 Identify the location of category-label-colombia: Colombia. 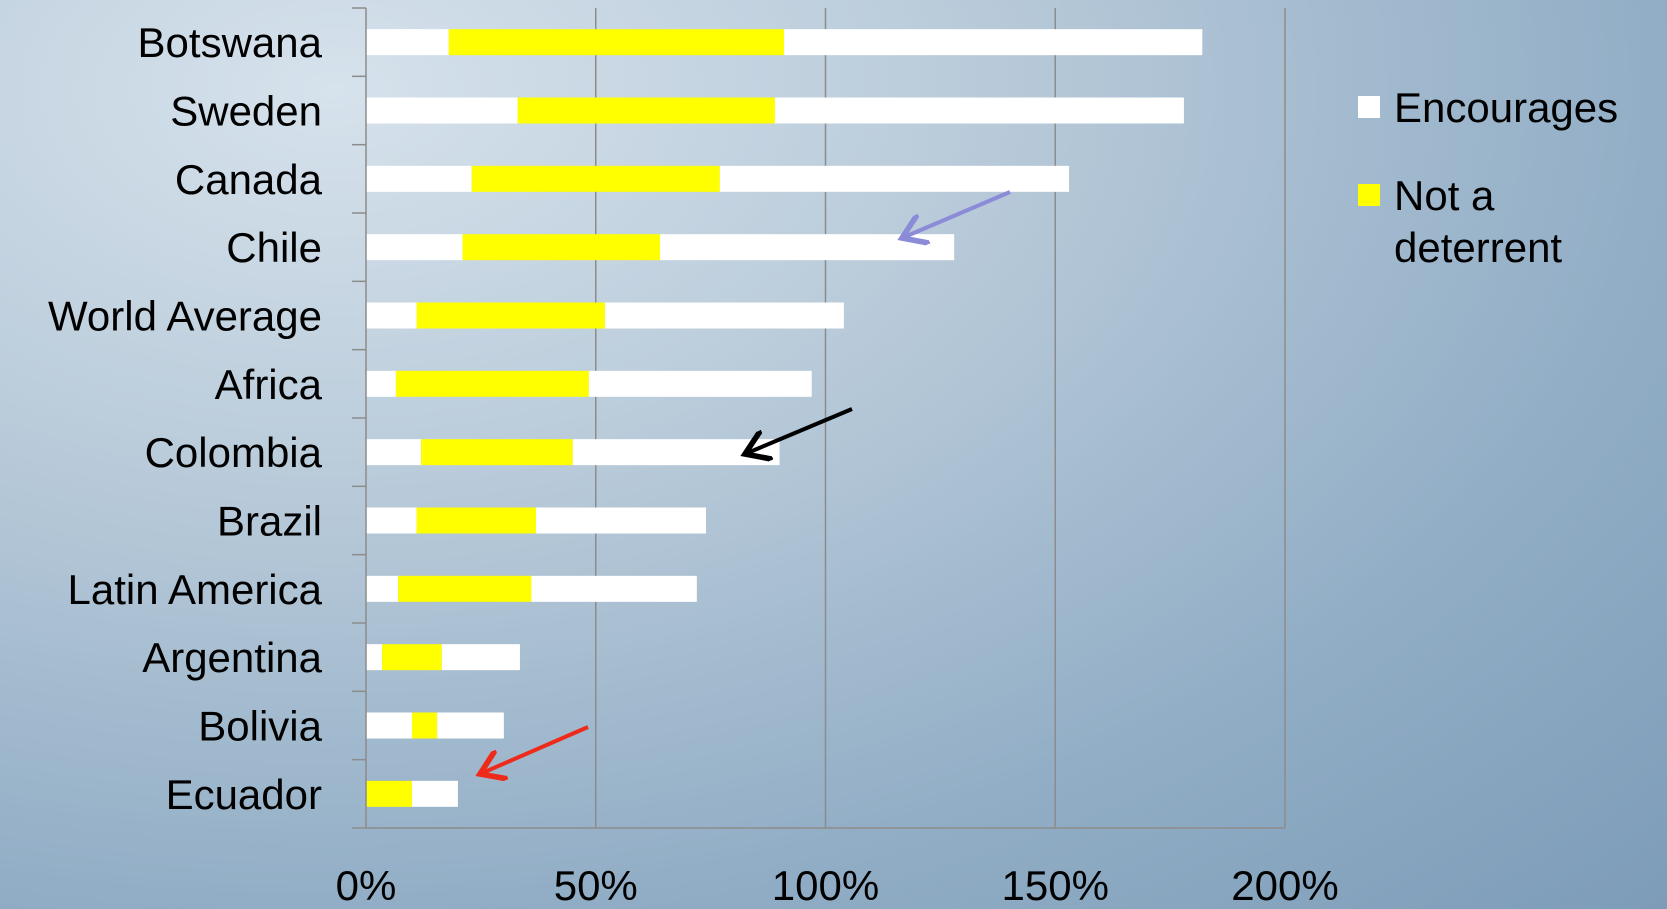
(234, 452).